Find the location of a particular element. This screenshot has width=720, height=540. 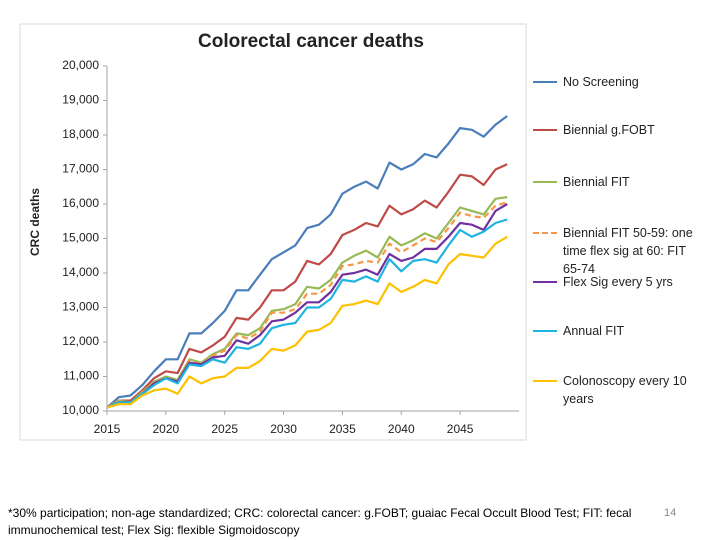

x-tick-label: 2025 is located at coordinates (224, 429).